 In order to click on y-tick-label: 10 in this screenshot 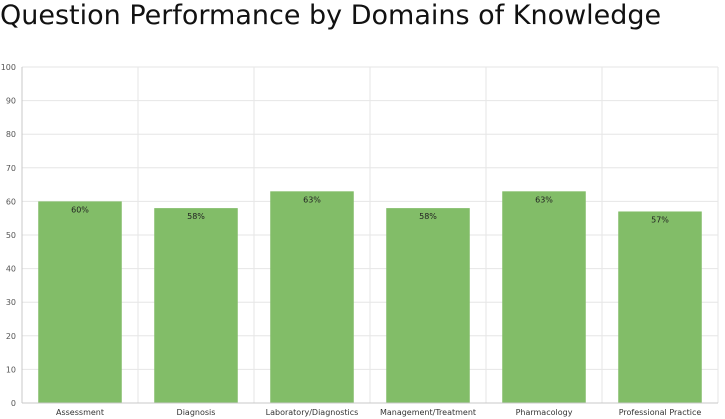, I will do `click(11, 369)`.